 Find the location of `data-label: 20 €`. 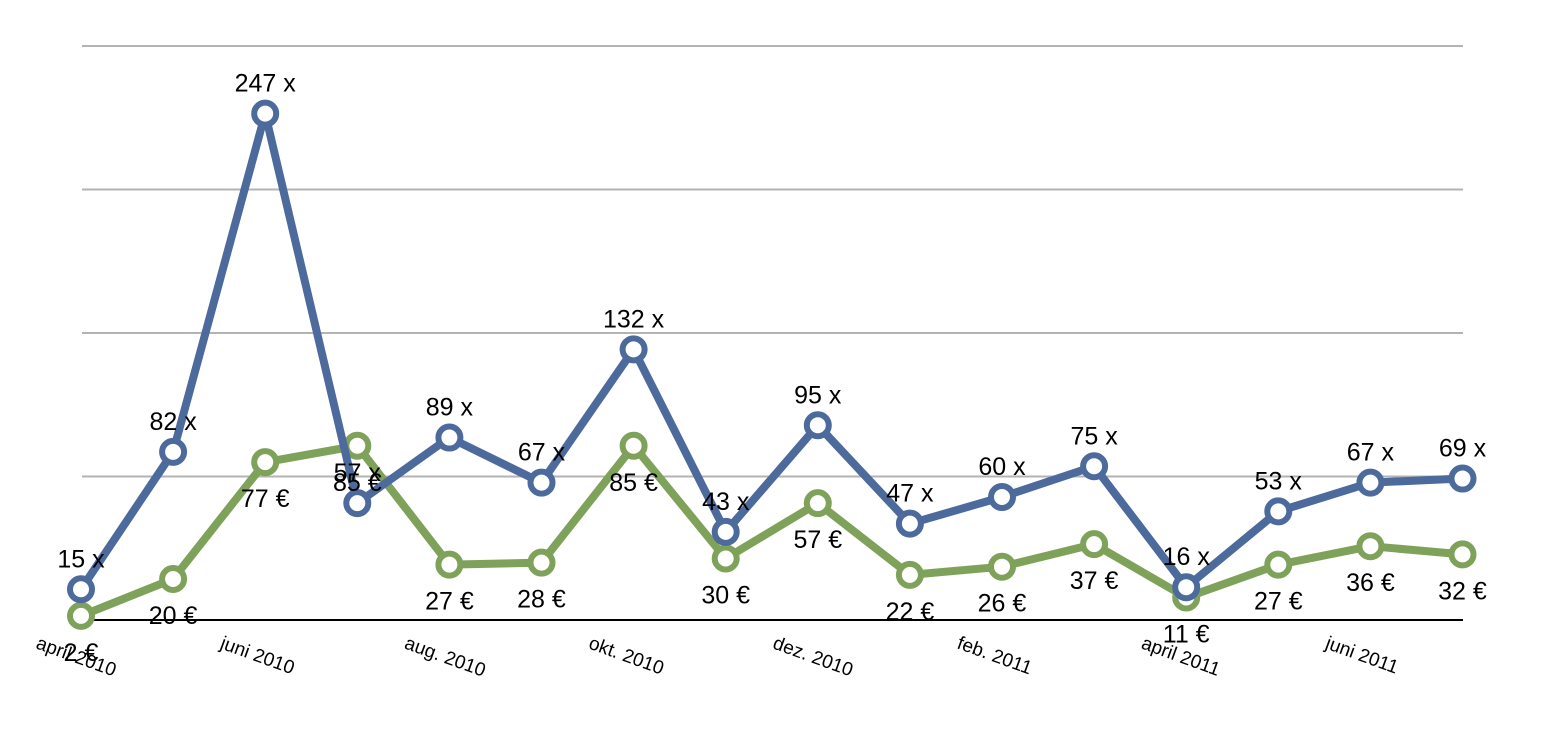

data-label: 20 € is located at coordinates (173, 616).